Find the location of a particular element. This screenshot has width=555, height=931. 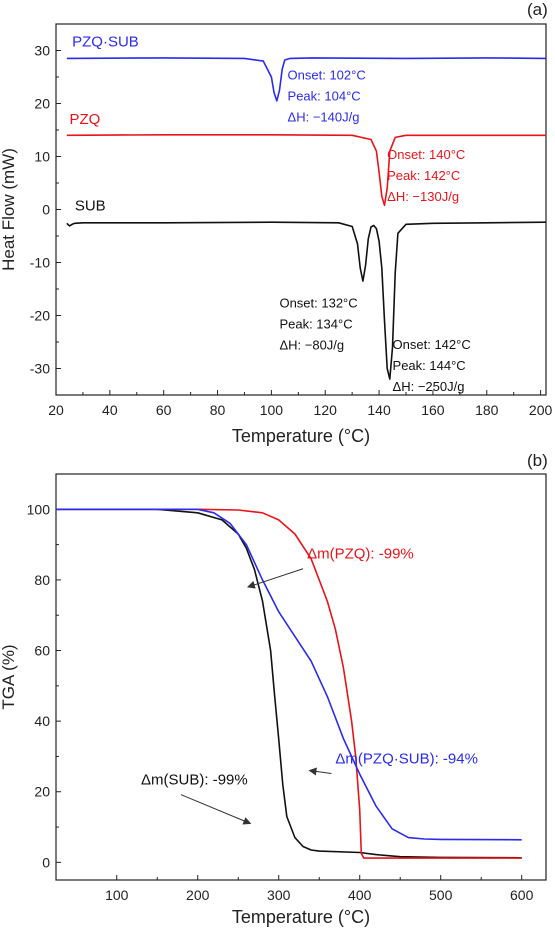

annotation-text: Δm(SUB): -99% is located at coordinates (194, 780).